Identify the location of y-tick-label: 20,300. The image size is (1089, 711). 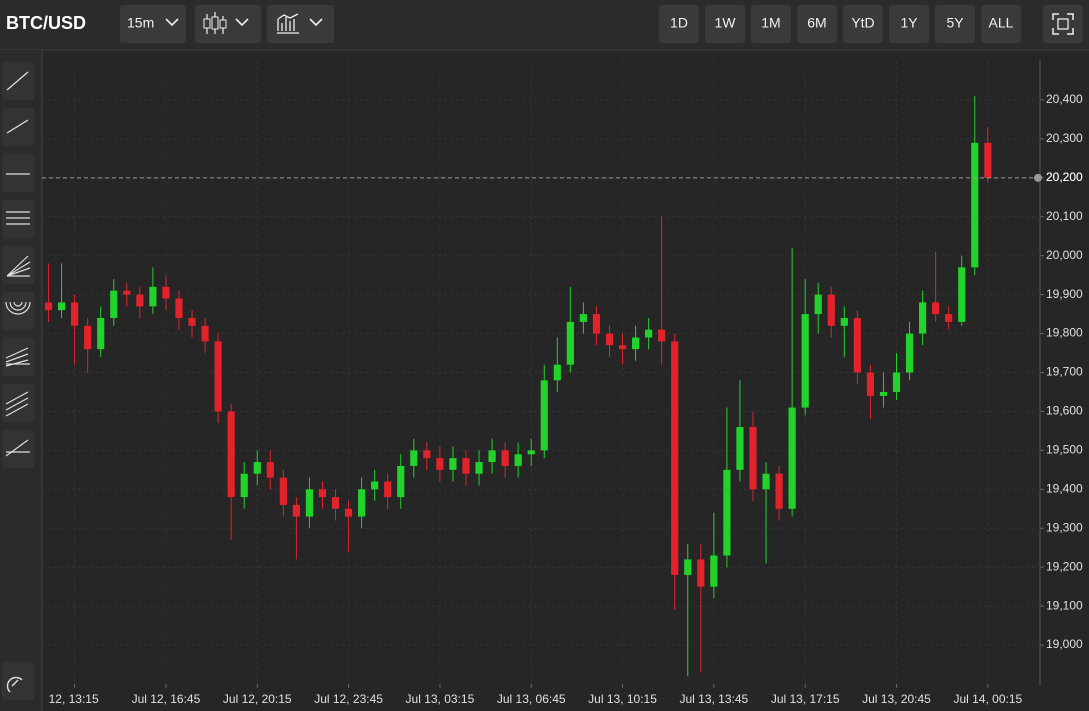
(1064, 138).